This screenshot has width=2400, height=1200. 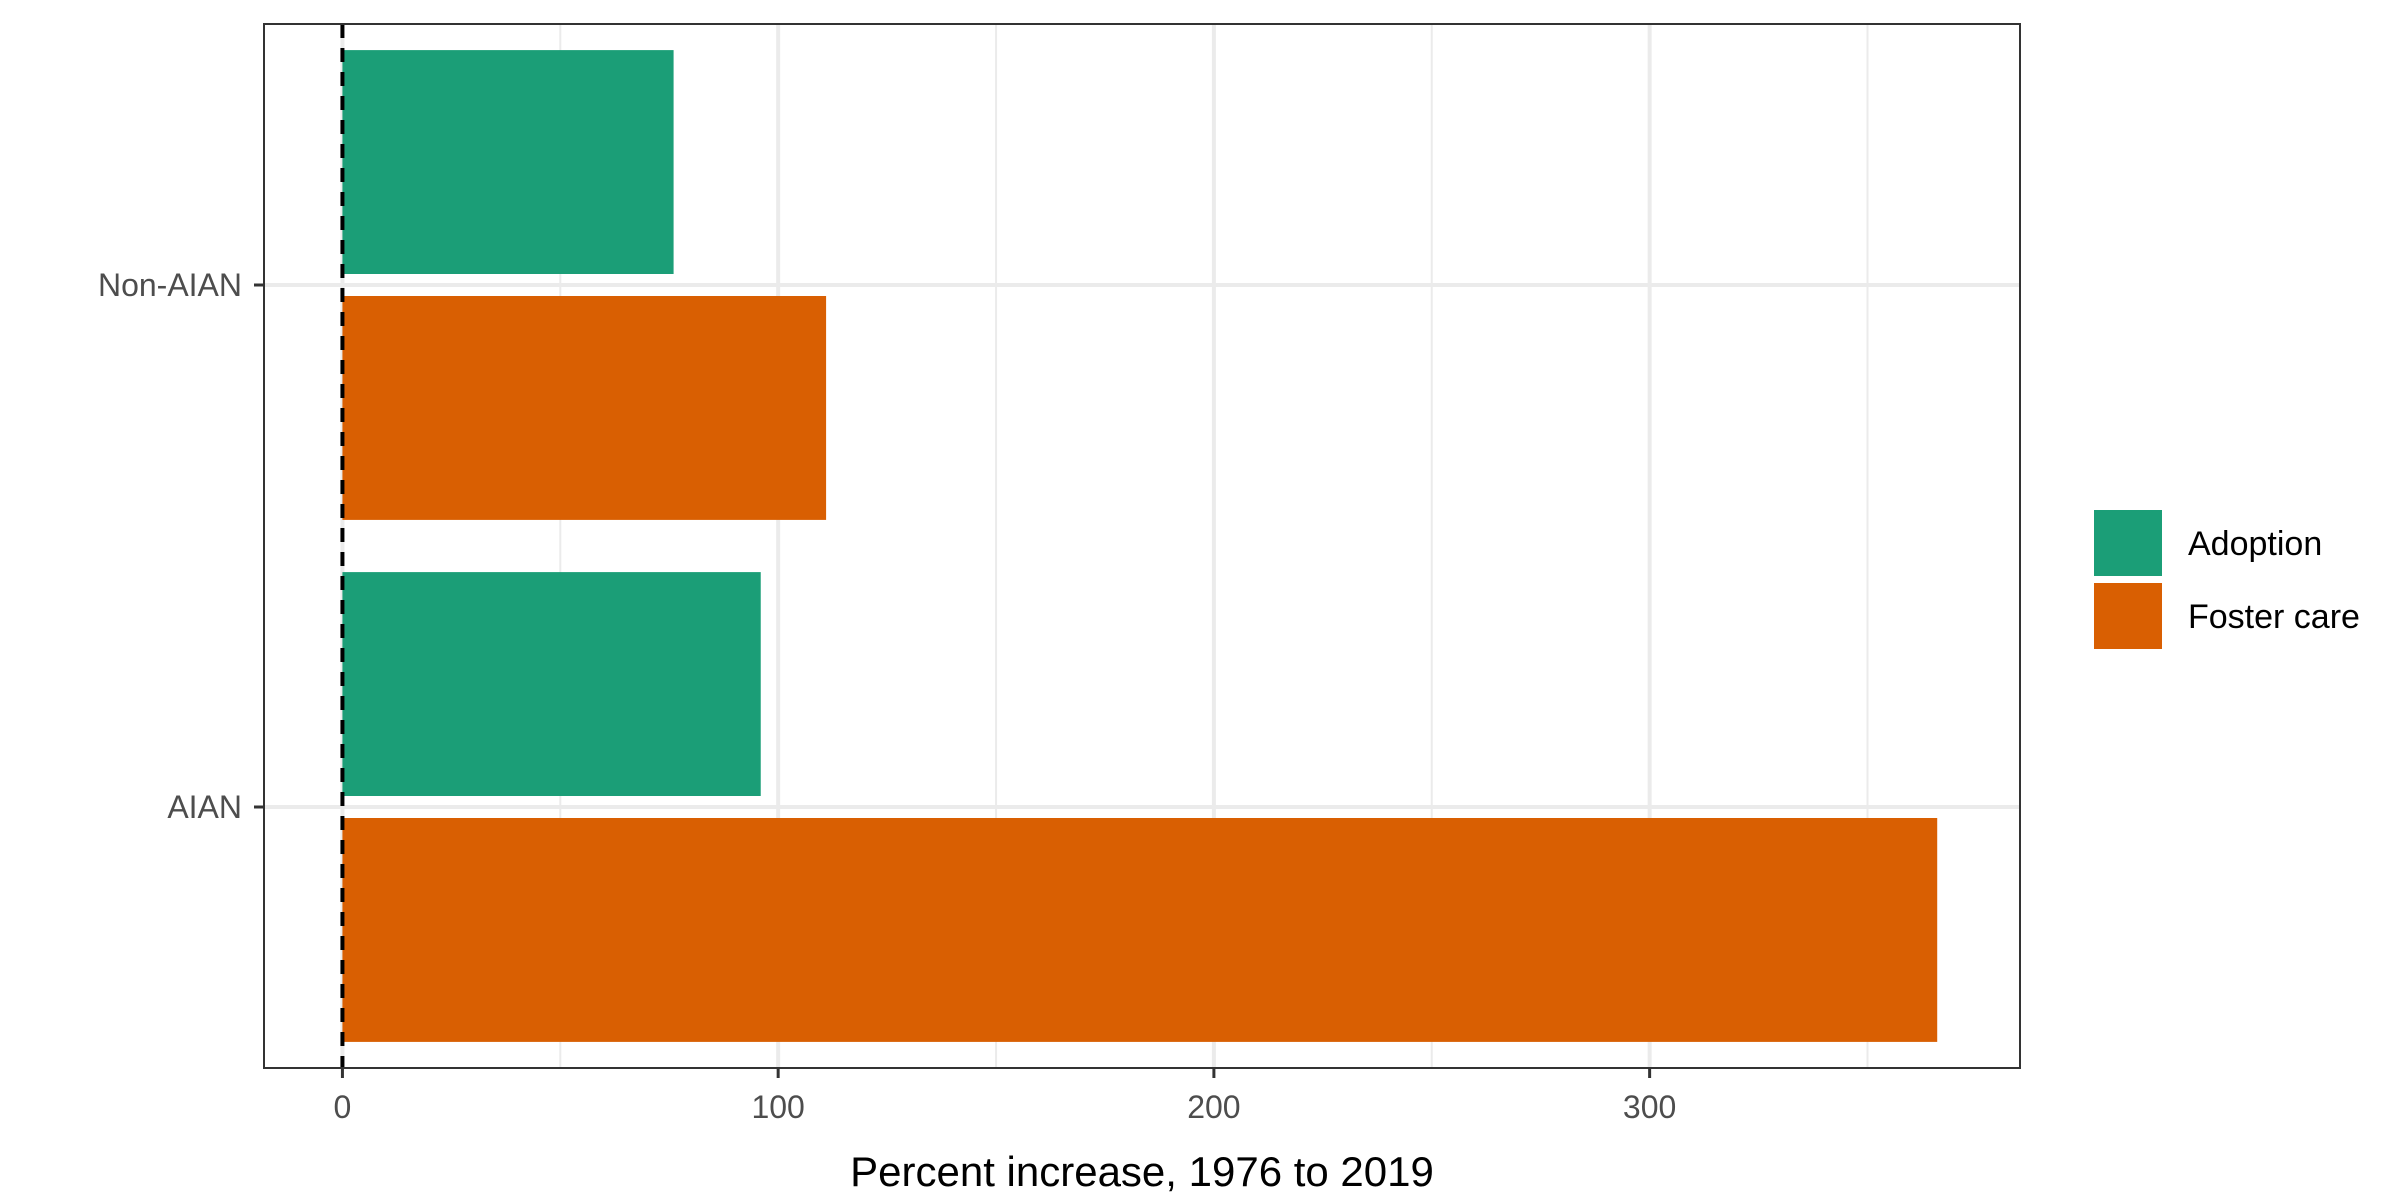 I want to click on x-axis: 0 100 200 300, so click(x=1005, y=1096).